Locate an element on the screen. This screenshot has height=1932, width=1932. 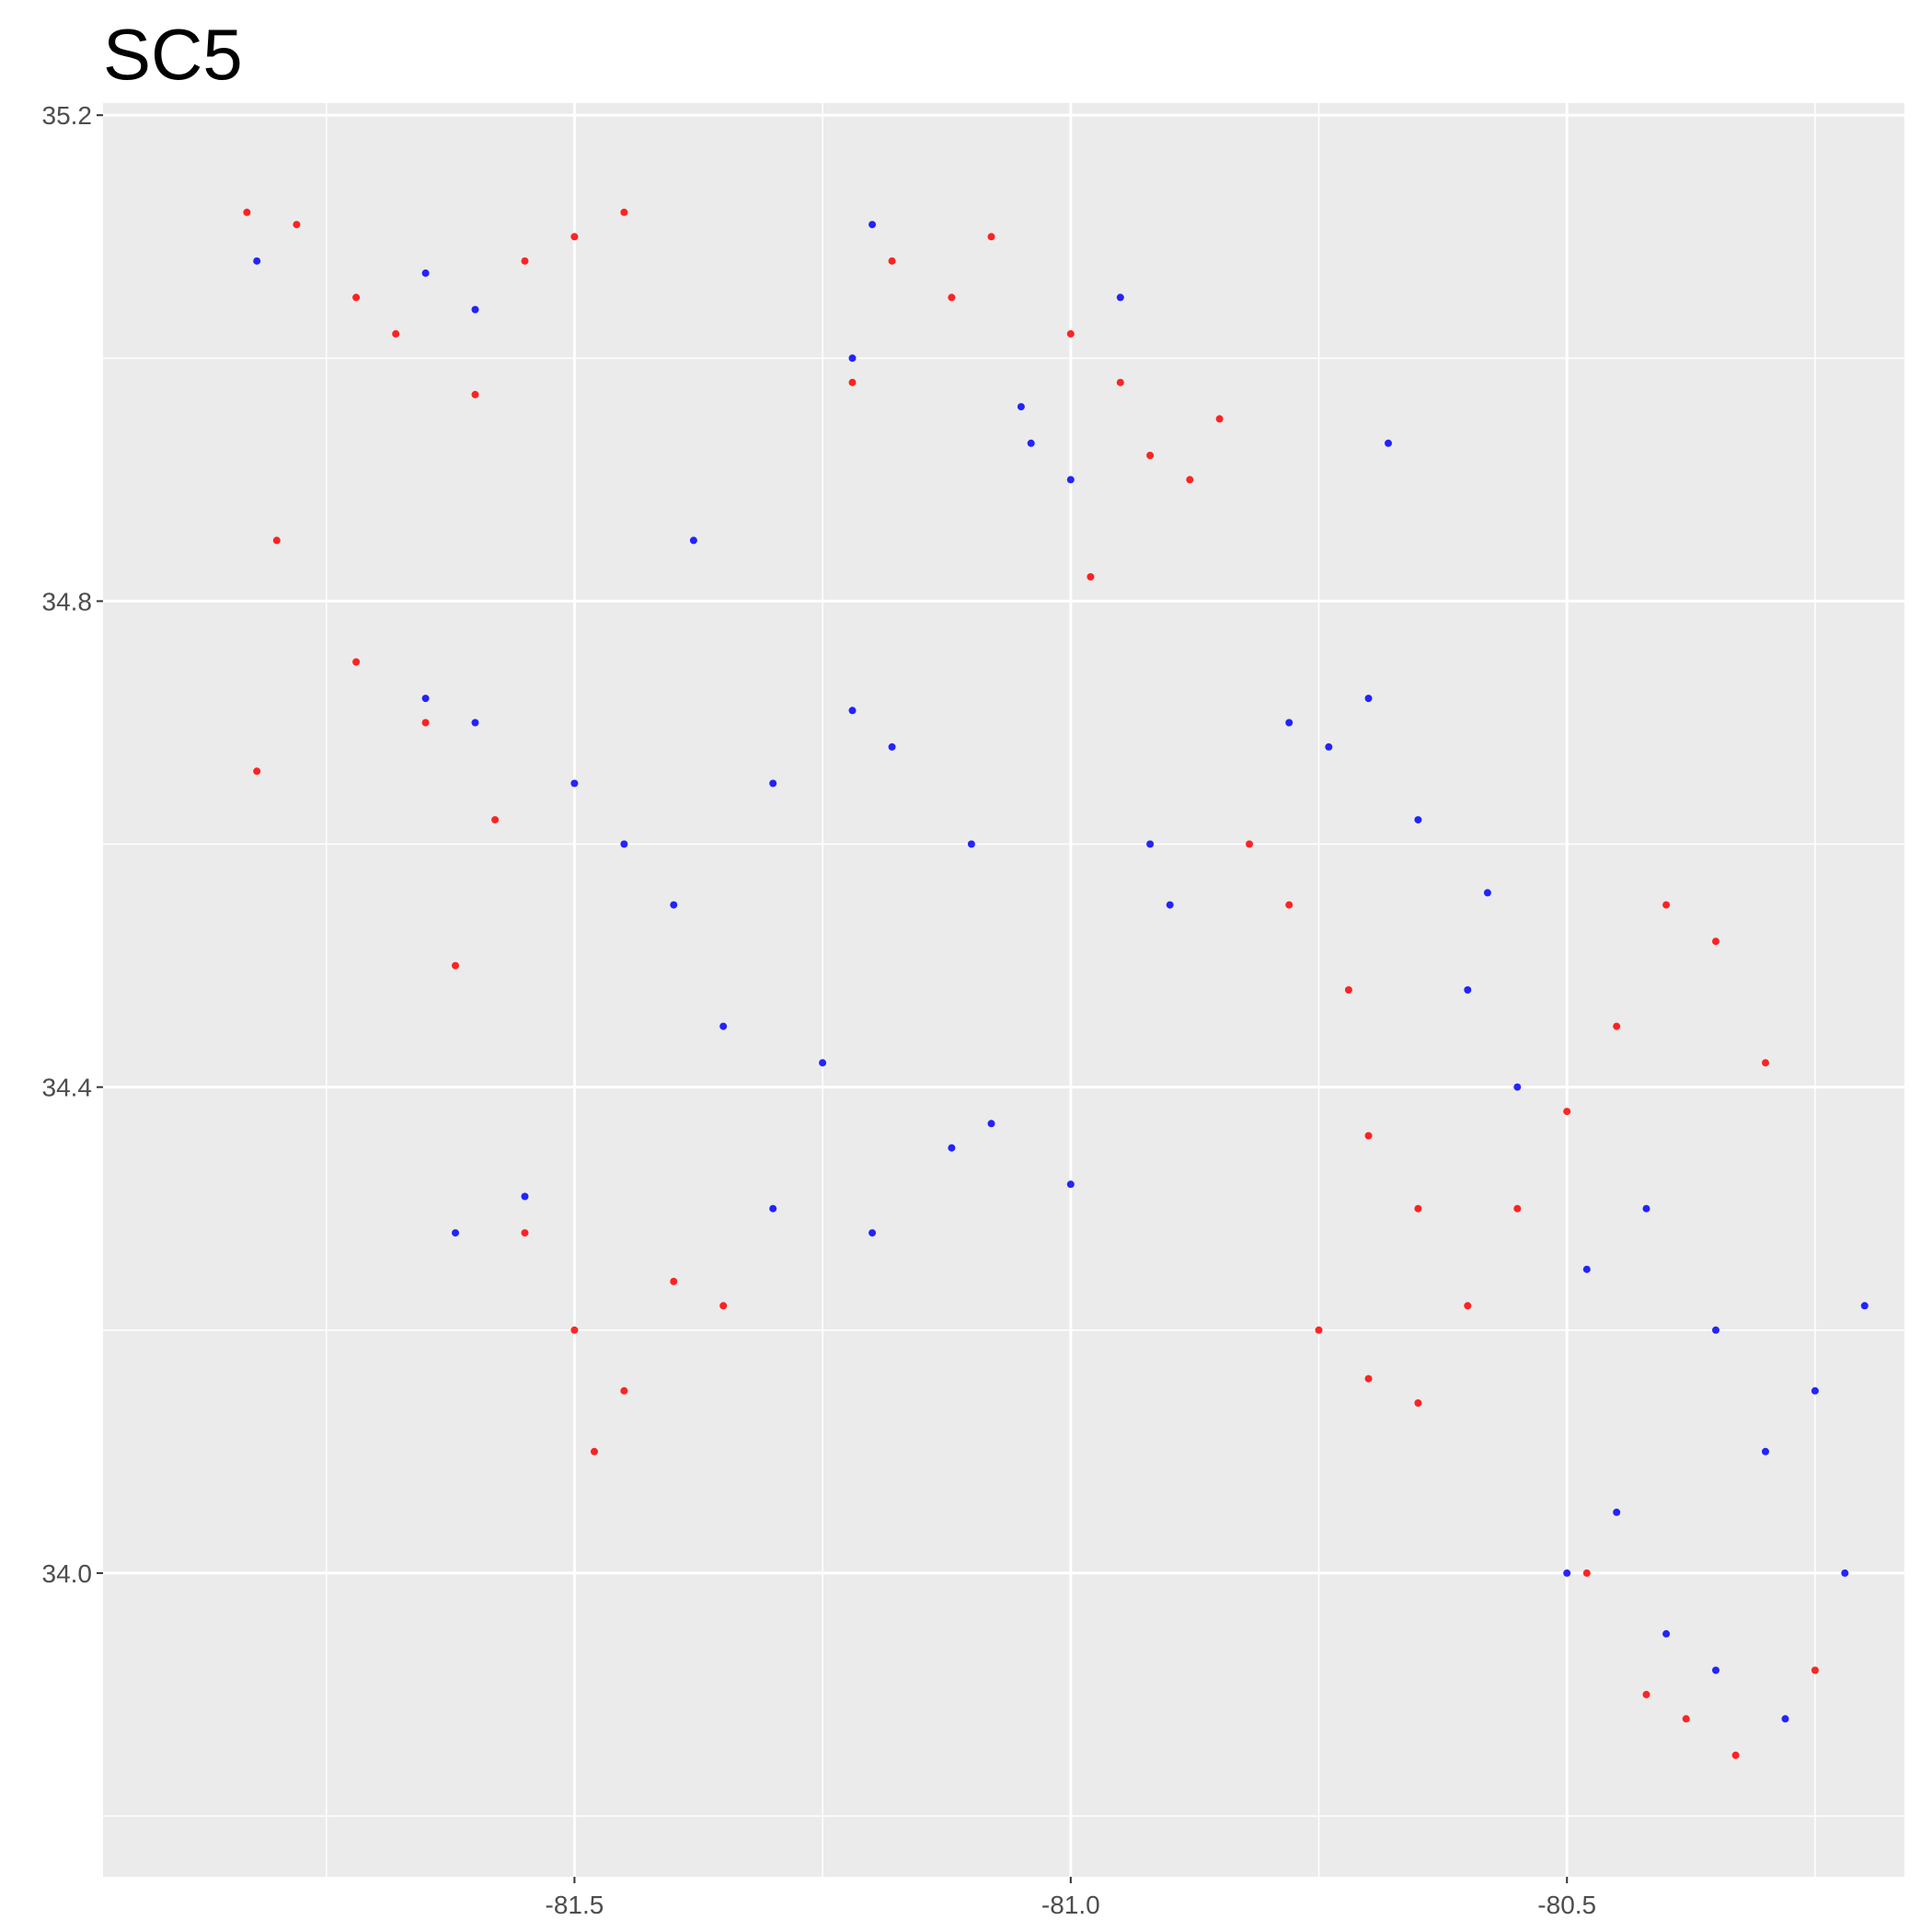
y-tick-label: 35.2 is located at coordinates (67, 115).